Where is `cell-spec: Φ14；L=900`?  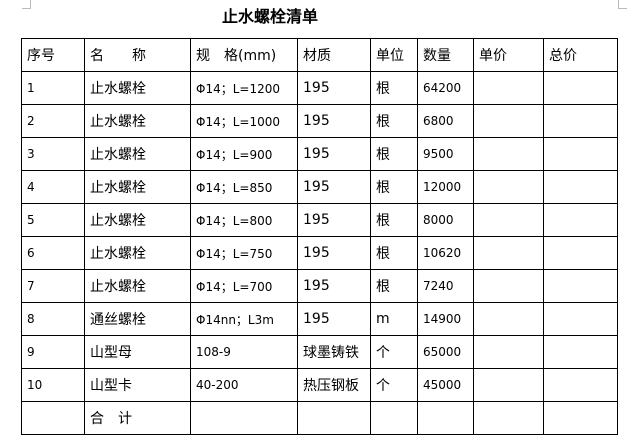 cell-spec: Φ14；L=900 is located at coordinates (244, 154).